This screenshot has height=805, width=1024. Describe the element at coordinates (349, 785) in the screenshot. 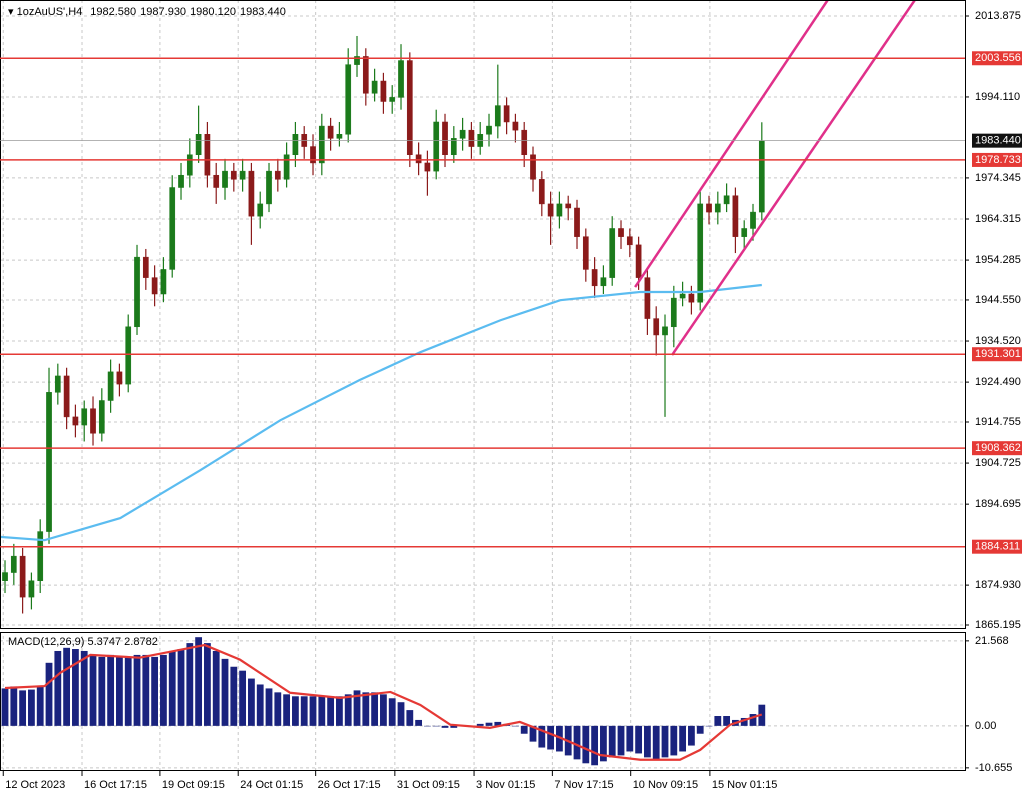

I see `x-tick-label: 26 Oct 17:15` at that location.